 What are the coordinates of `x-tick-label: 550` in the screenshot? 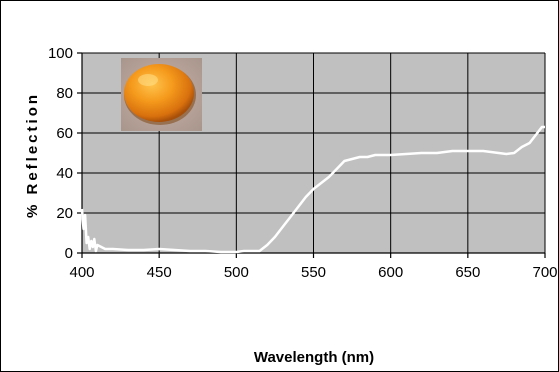 It's located at (313, 272).